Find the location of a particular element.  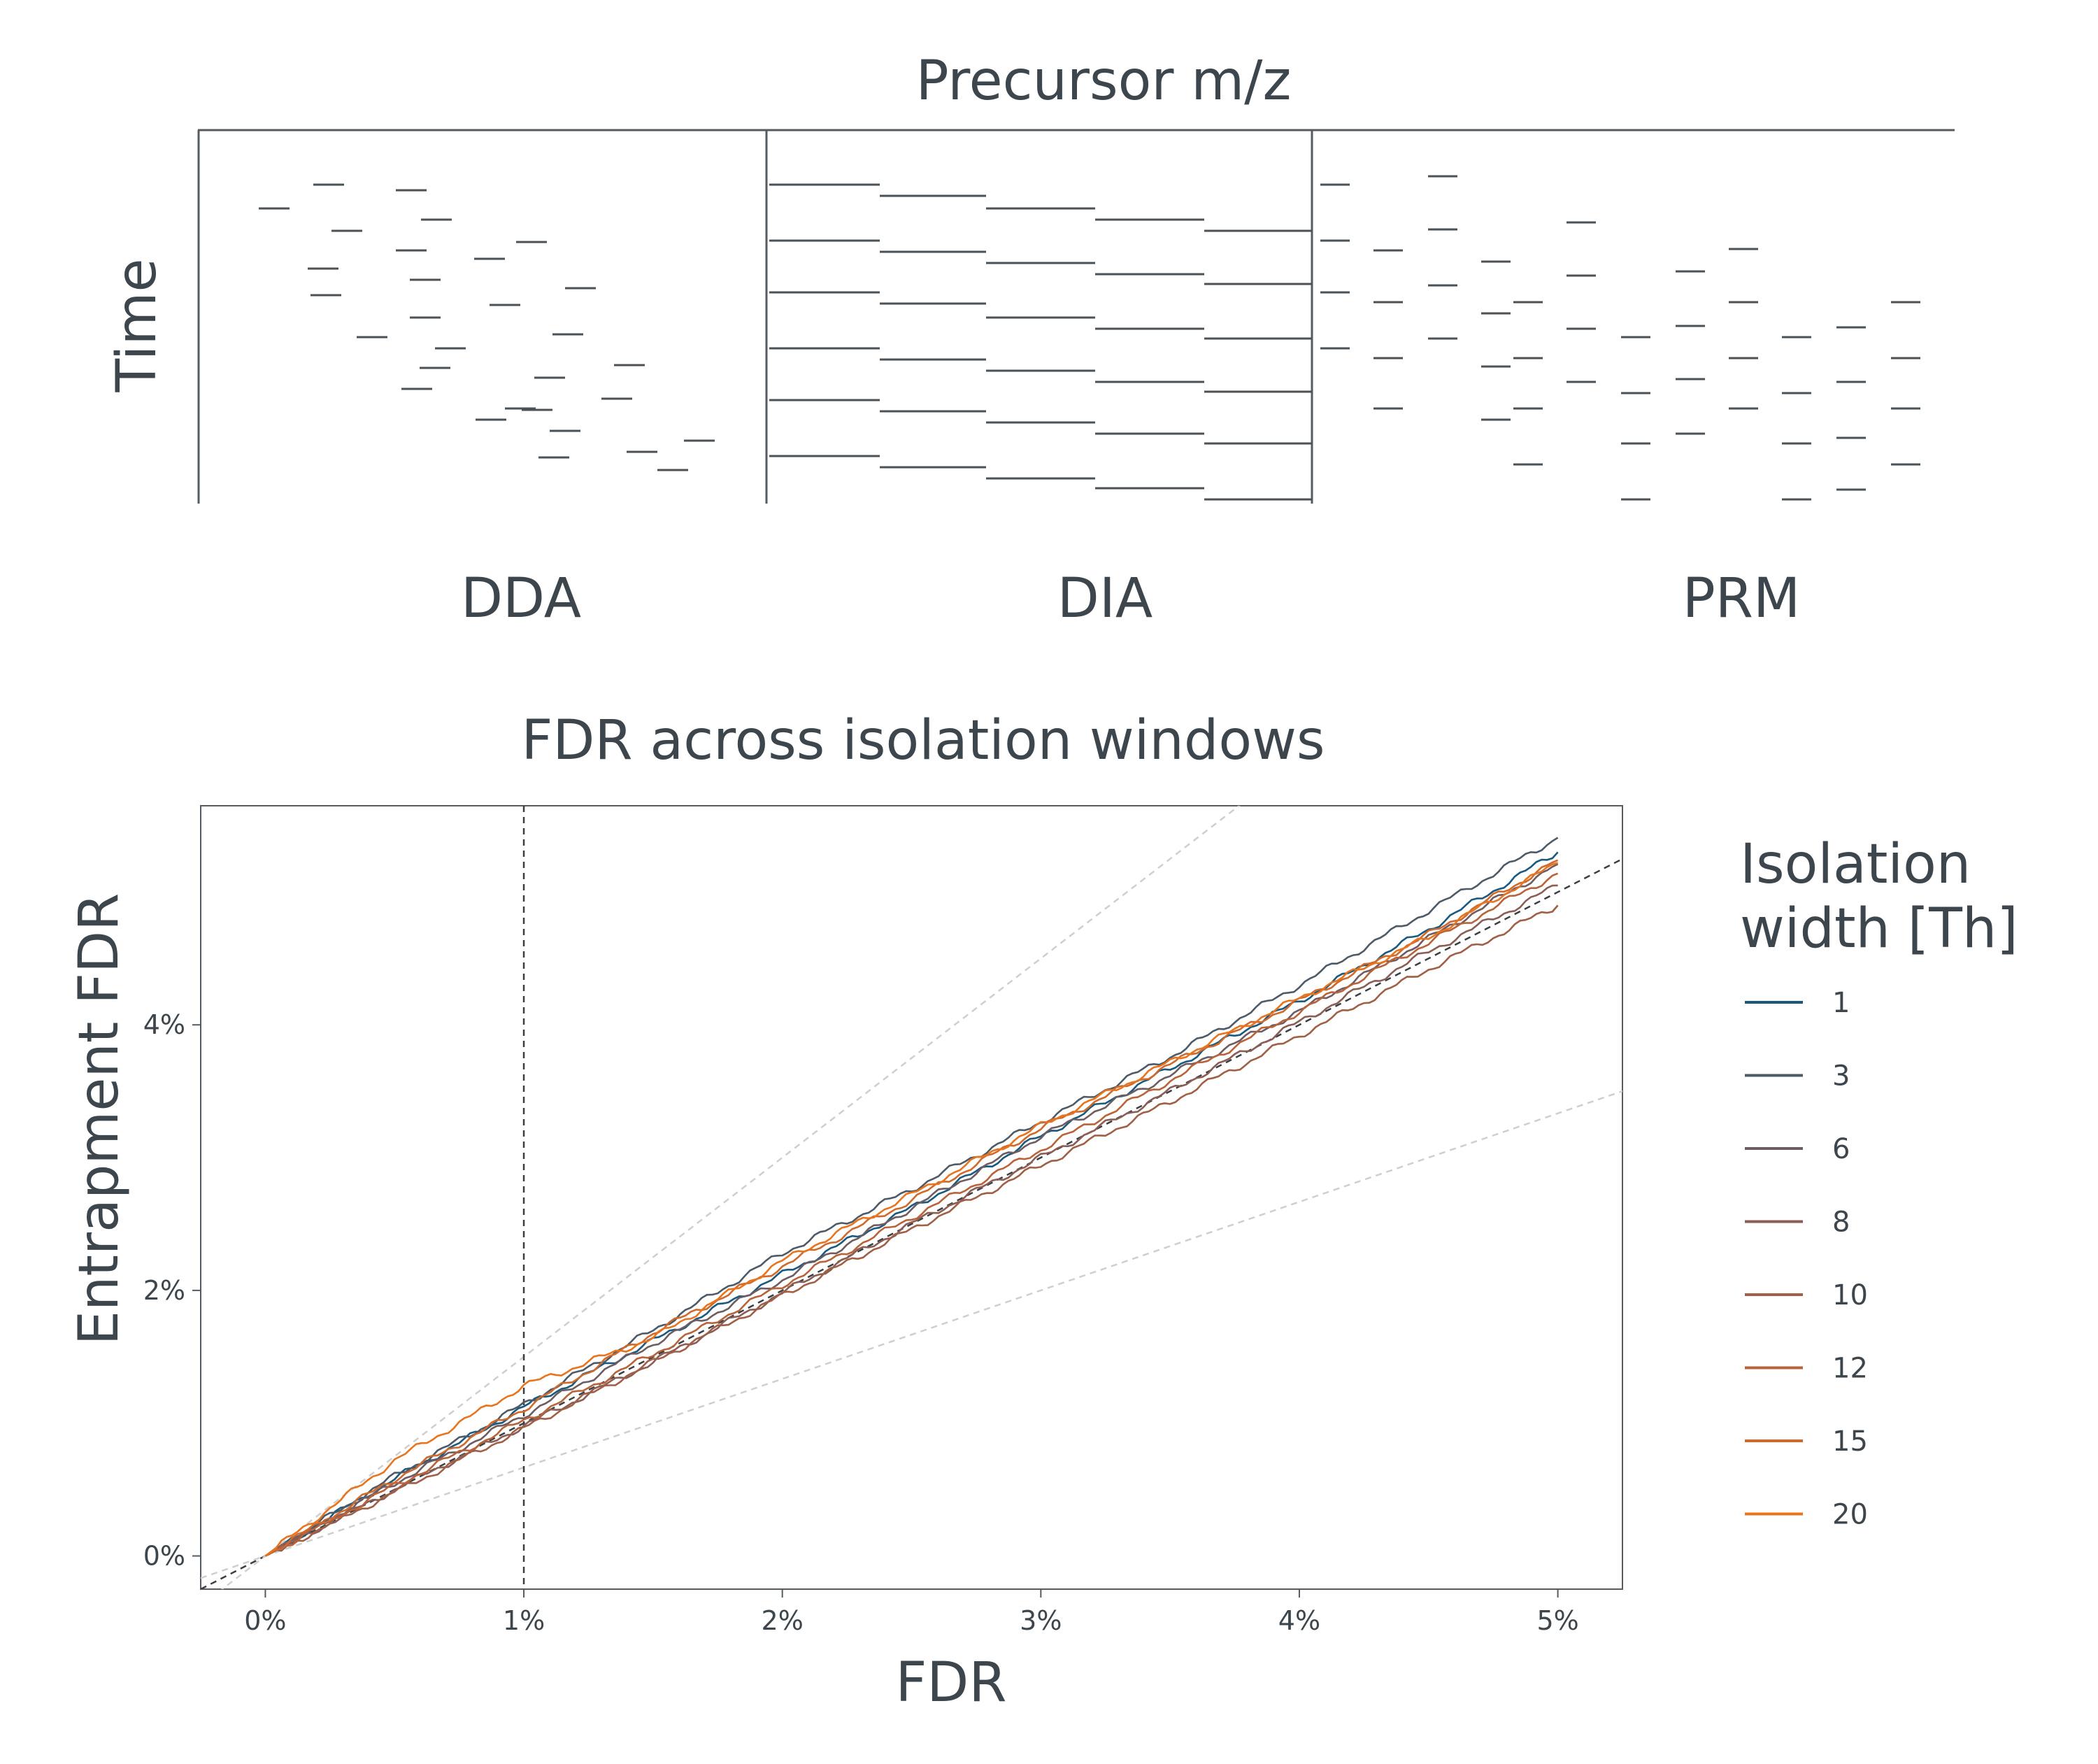

panel-label-dda: DDA is located at coordinates (521, 598).